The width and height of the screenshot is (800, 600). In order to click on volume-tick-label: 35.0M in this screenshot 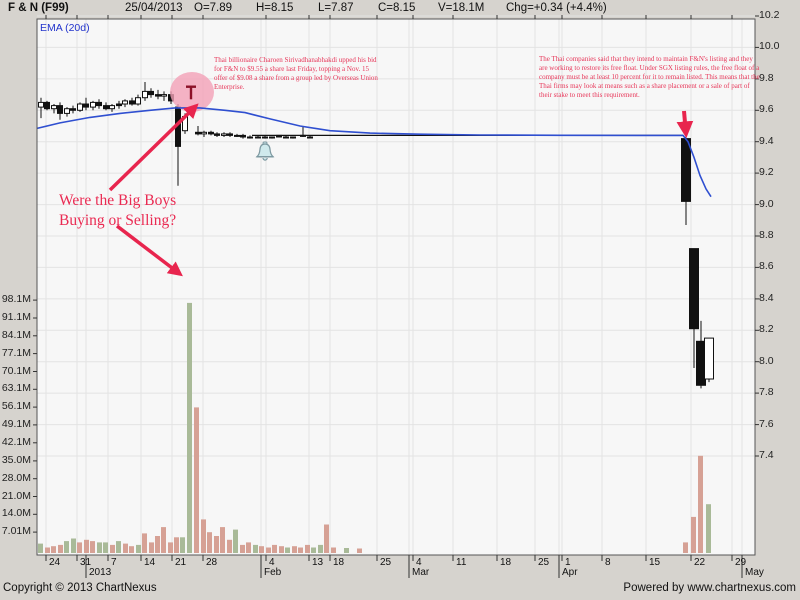, I will do `click(16, 459)`.